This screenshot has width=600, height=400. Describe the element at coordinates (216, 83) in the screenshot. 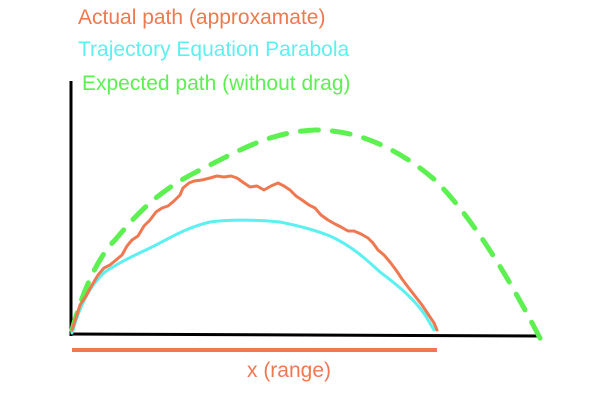

I see `legend-expected-path: Expected path (without drag)` at that location.